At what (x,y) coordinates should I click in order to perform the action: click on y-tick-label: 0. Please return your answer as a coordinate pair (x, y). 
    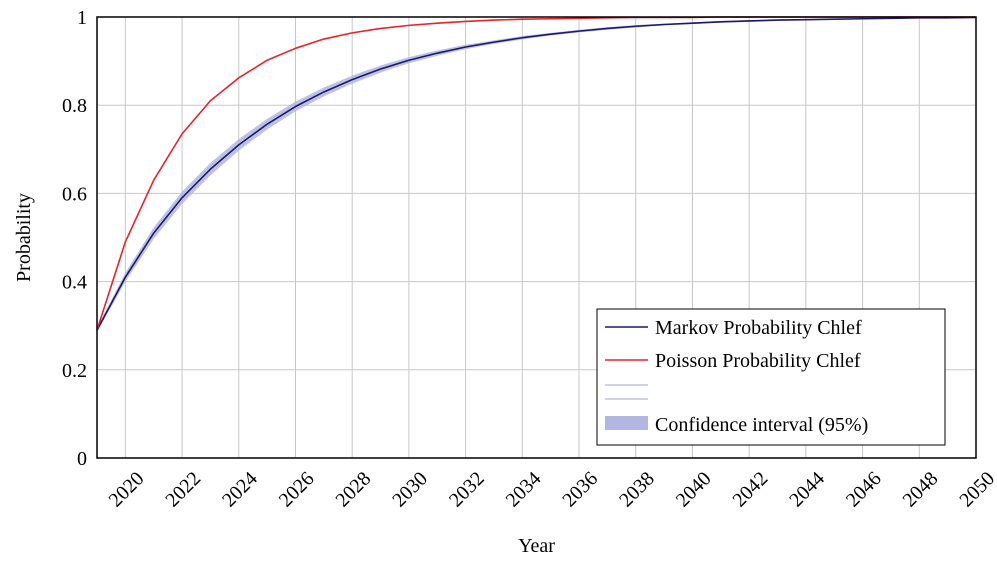
    Looking at the image, I should click on (82, 459).